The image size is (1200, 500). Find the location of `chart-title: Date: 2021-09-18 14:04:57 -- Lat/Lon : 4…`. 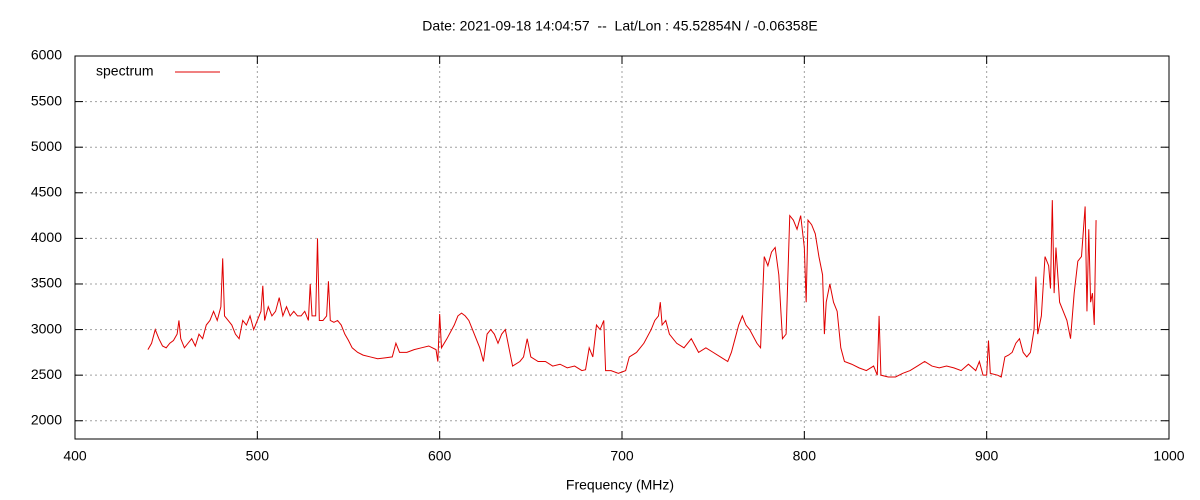

chart-title: Date: 2021-09-18 14:04:57 -- Lat/Lon : 4… is located at coordinates (619, 26).